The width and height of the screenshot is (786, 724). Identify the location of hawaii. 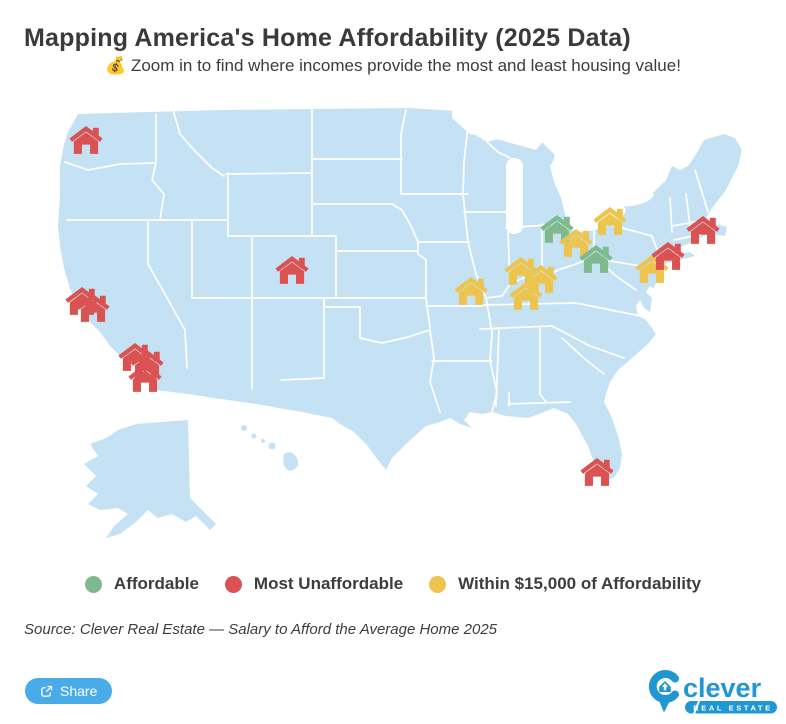
(270, 448).